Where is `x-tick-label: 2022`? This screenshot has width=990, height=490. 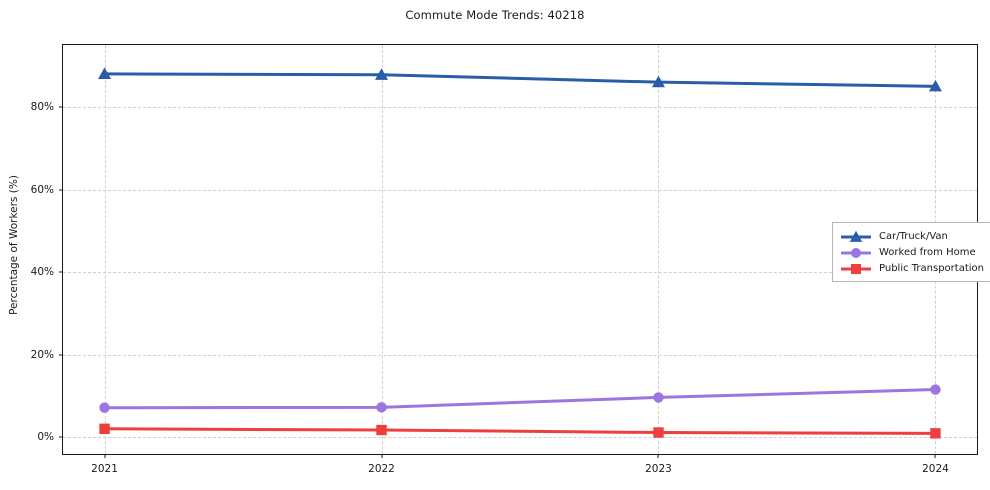
x-tick-label: 2022 is located at coordinates (381, 469).